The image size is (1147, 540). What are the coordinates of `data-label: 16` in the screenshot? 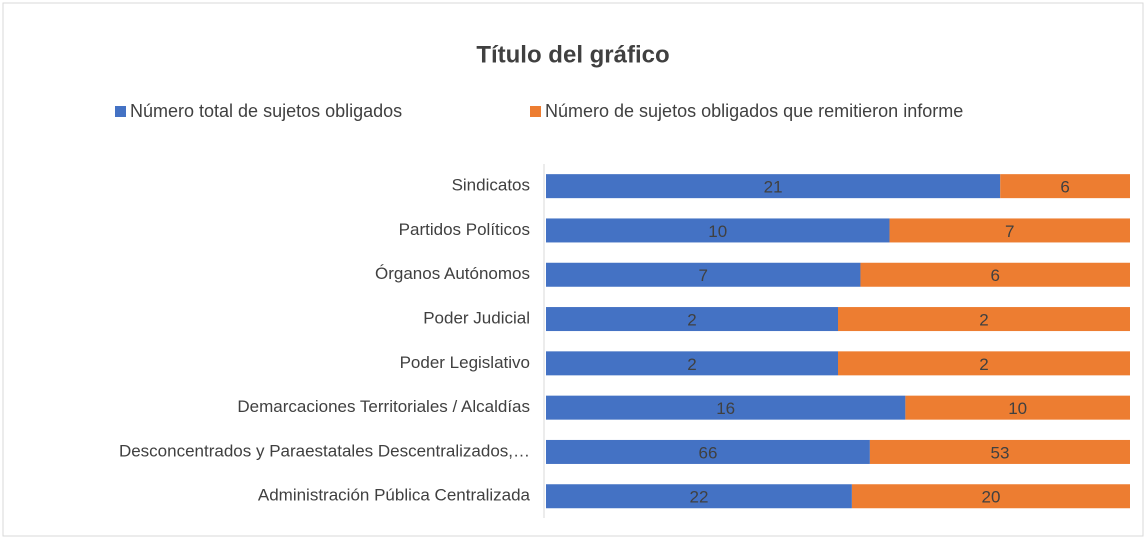 It's located at (725, 408).